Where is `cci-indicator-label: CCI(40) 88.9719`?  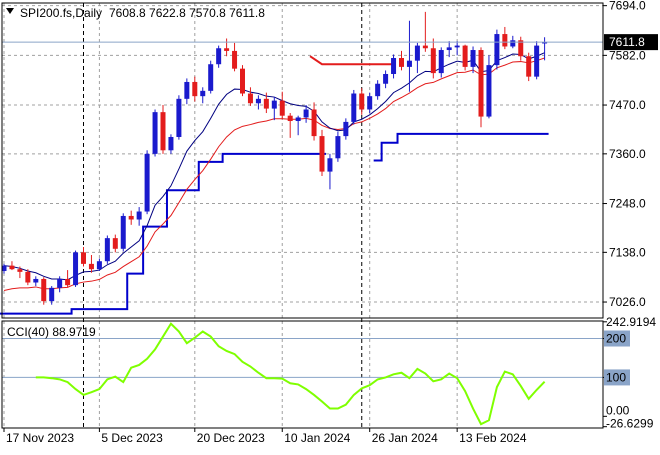 cci-indicator-label: CCI(40) 88.9719 is located at coordinates (51, 332).